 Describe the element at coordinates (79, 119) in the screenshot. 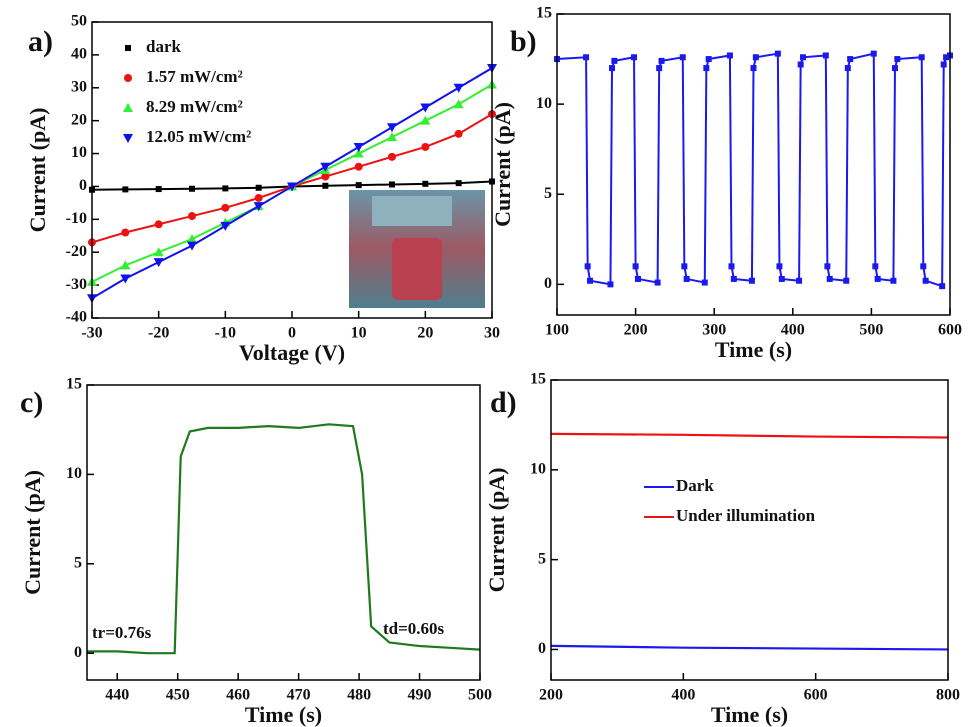

I see `y-tick-label: 20` at that location.